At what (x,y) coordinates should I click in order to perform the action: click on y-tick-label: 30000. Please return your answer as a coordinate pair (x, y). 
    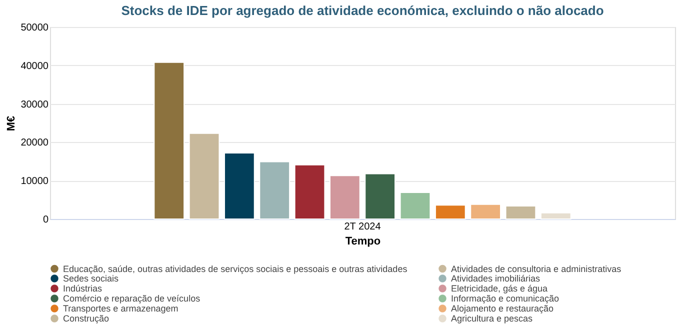
    Looking at the image, I should click on (34, 104).